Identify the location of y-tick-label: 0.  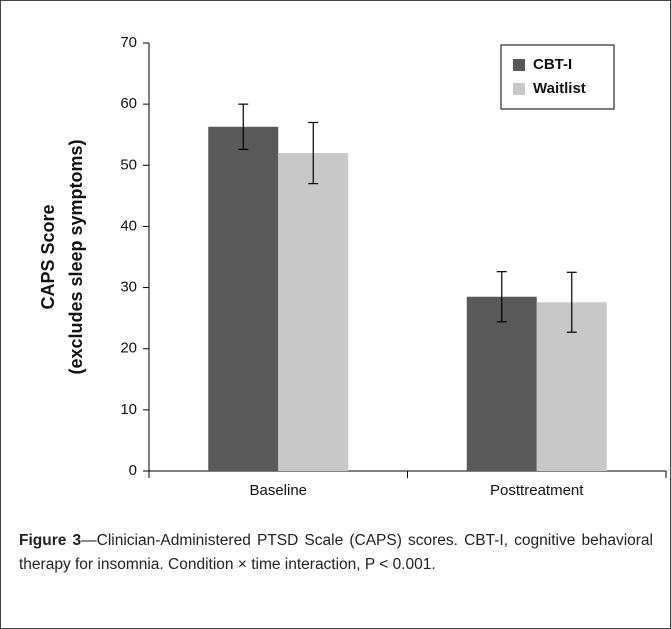
(133, 470).